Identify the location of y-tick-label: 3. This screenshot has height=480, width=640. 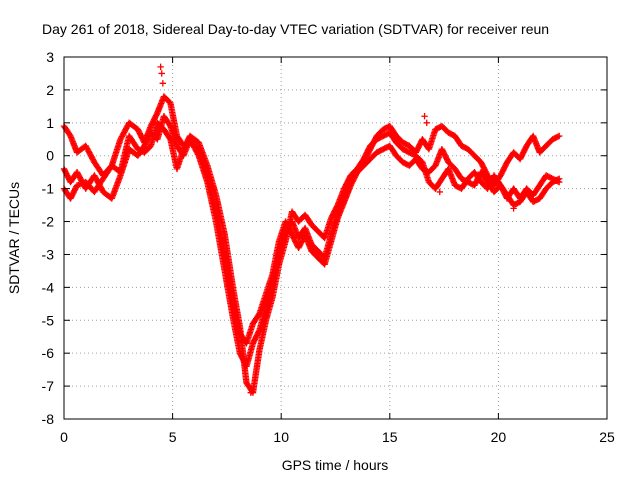
(50, 57).